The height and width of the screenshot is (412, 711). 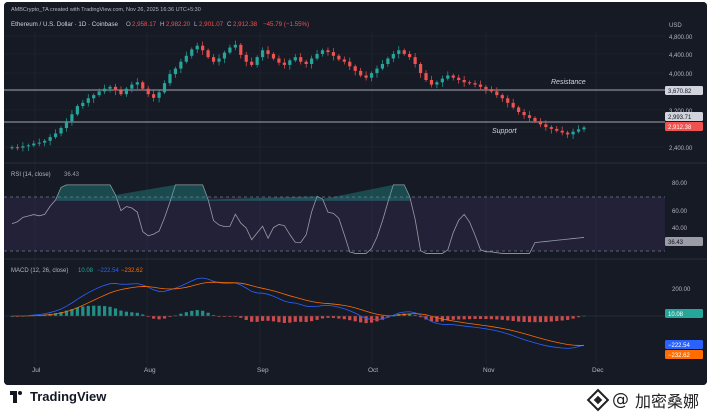 I want to click on rsi-axis: 80.00 60.00 40.00 36.43, so click(x=684, y=213).